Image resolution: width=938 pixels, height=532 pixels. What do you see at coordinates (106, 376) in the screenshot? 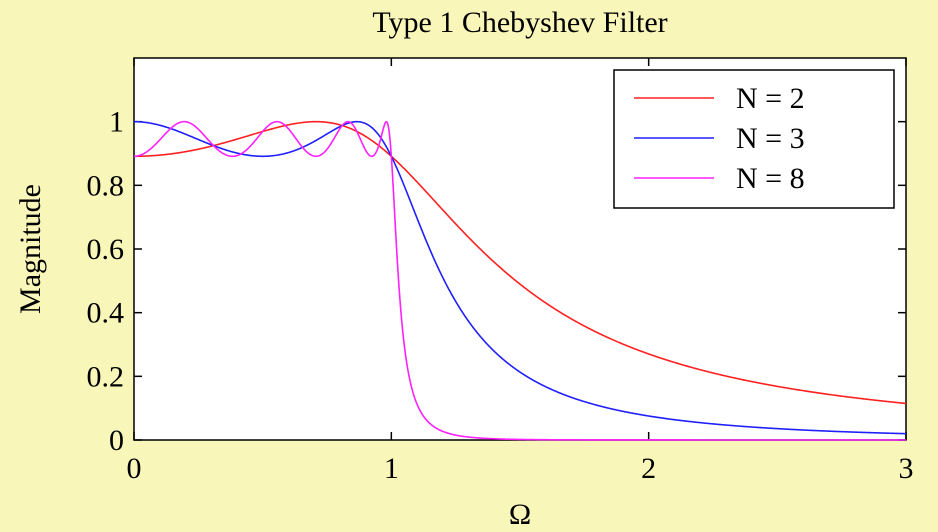
I see `y-tick-label: 0.2` at bounding box center [106, 376].